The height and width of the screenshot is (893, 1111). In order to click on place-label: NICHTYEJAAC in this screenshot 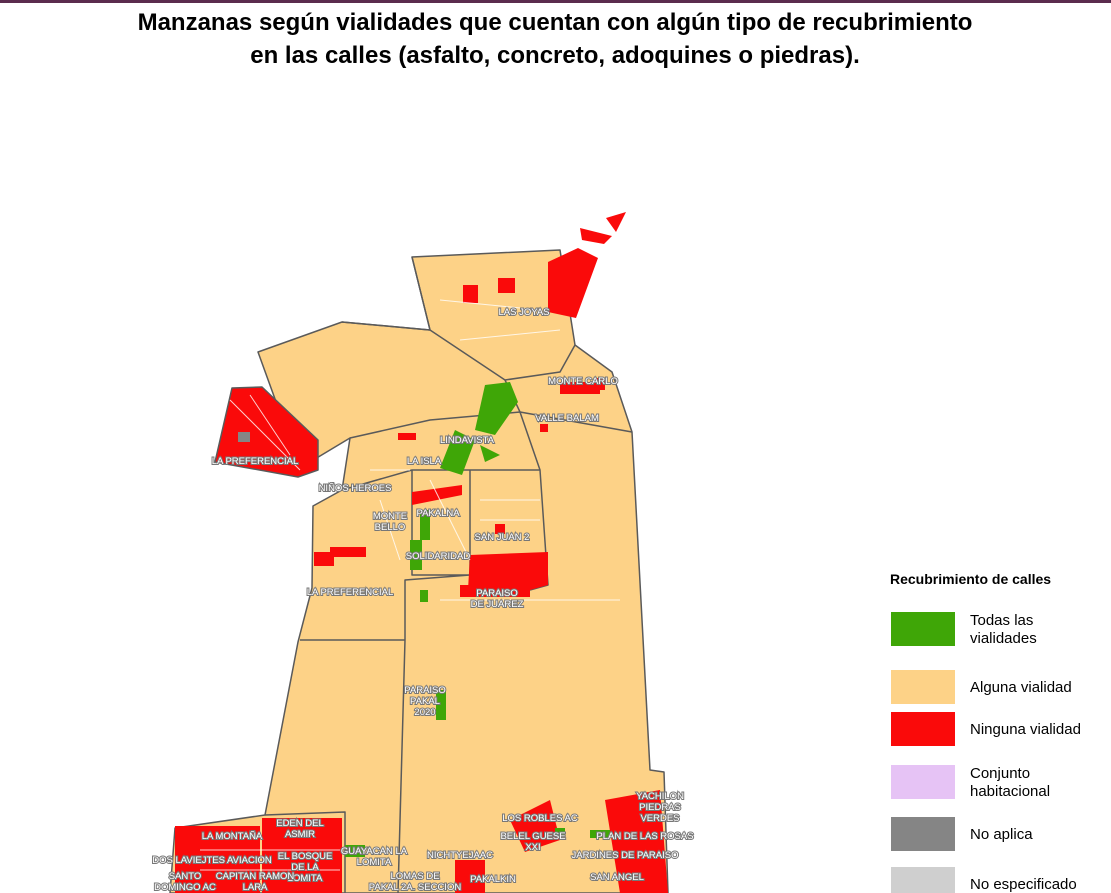, I will do `click(460, 855)`.